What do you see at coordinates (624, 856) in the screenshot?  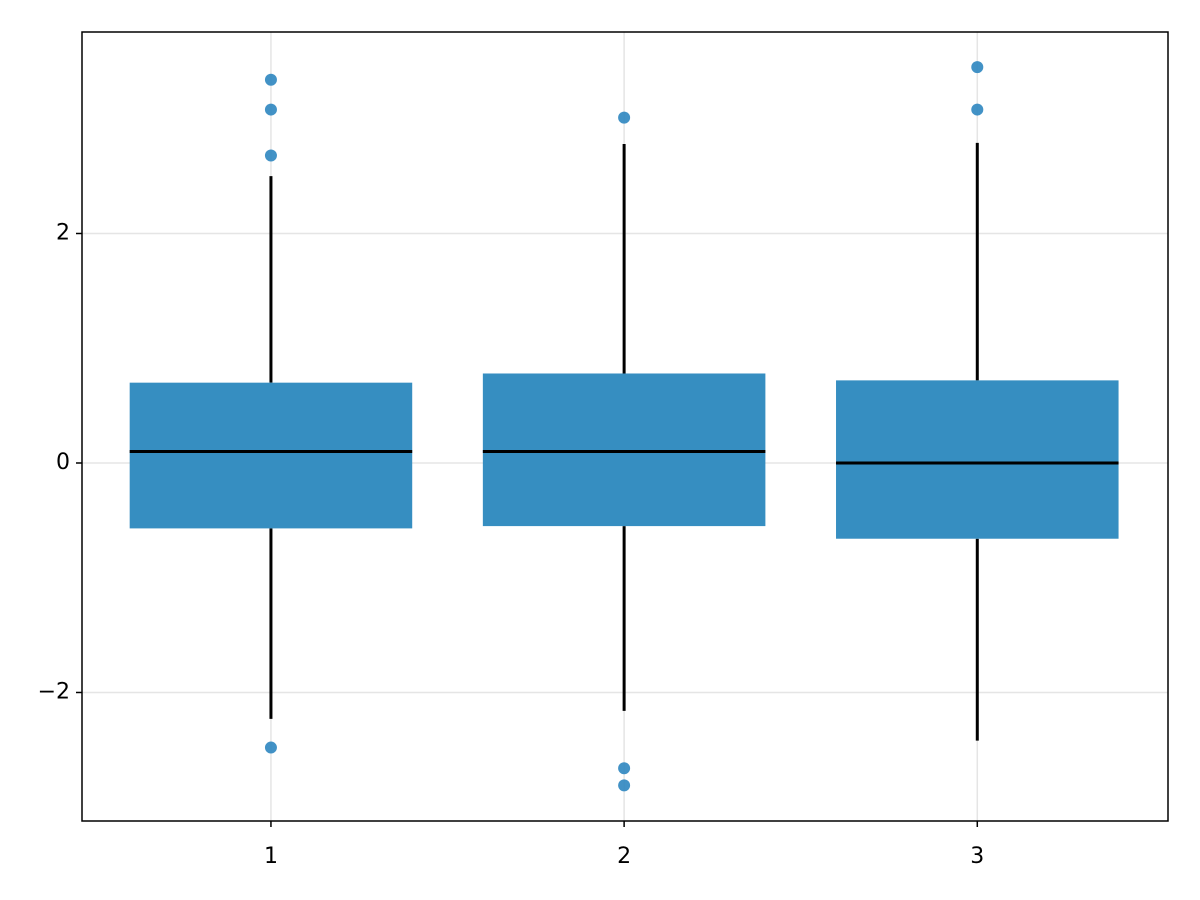 I see `x-tick-label: 2` at bounding box center [624, 856].